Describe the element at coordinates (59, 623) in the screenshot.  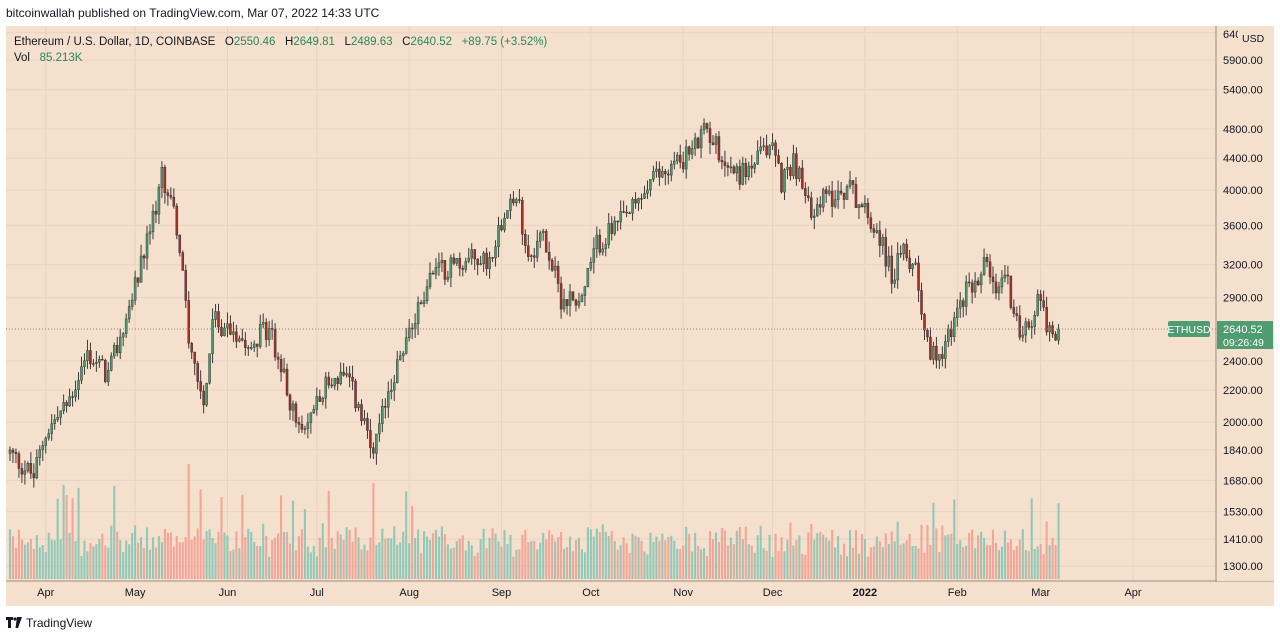
I see `footer-brand-text: TradingView` at that location.